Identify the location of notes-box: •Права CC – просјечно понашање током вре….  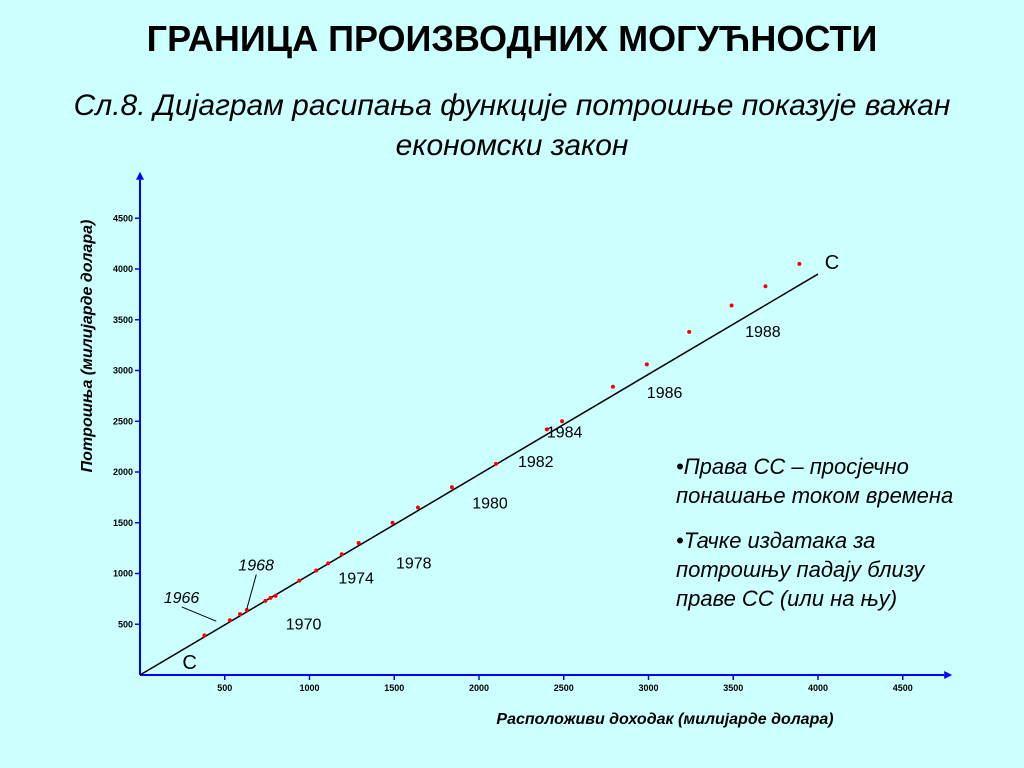
(826, 540).